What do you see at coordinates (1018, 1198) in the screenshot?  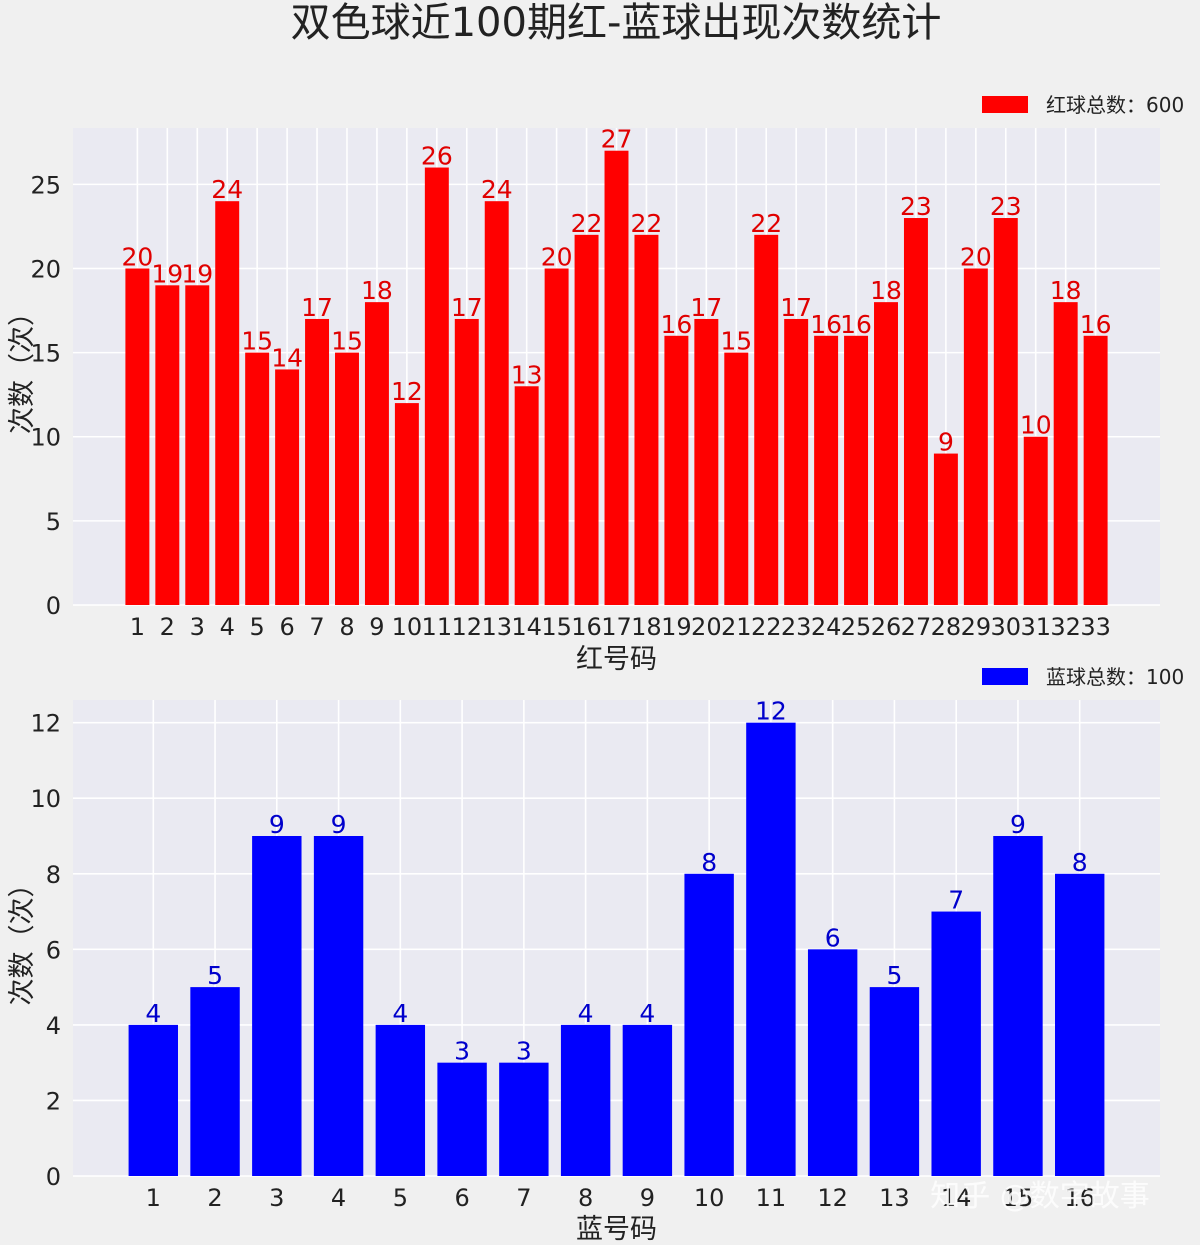 I see `x-tick-label: 15` at bounding box center [1018, 1198].